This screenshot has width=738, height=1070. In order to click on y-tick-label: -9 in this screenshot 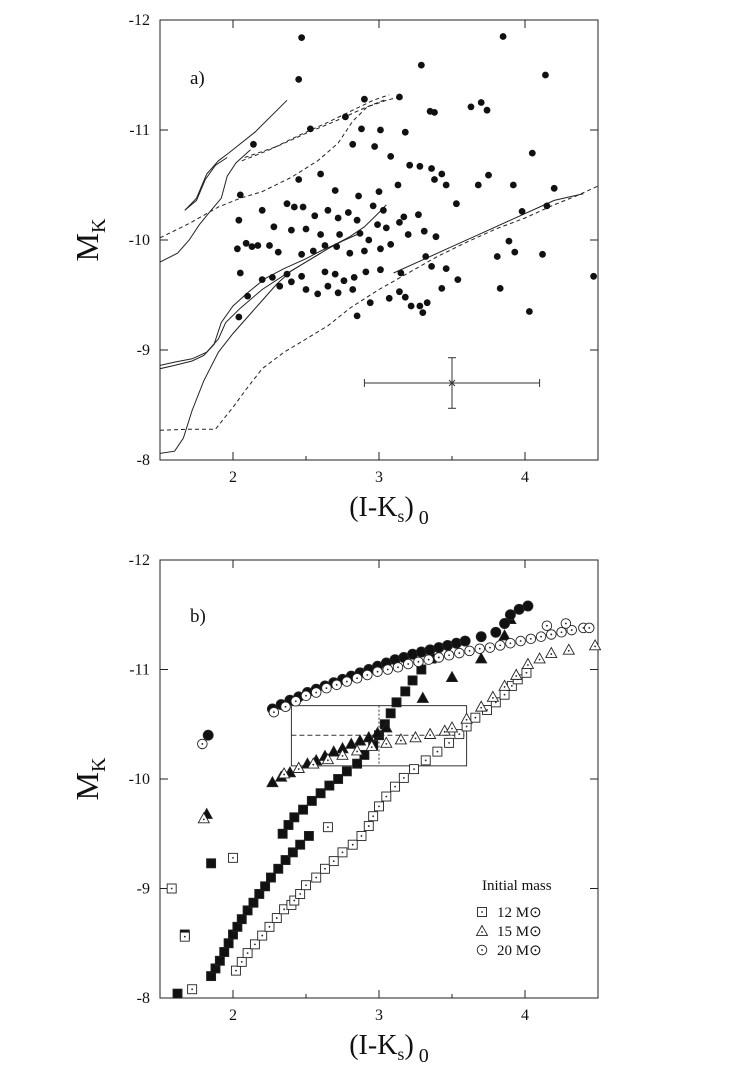, I will do `click(143, 889)`.